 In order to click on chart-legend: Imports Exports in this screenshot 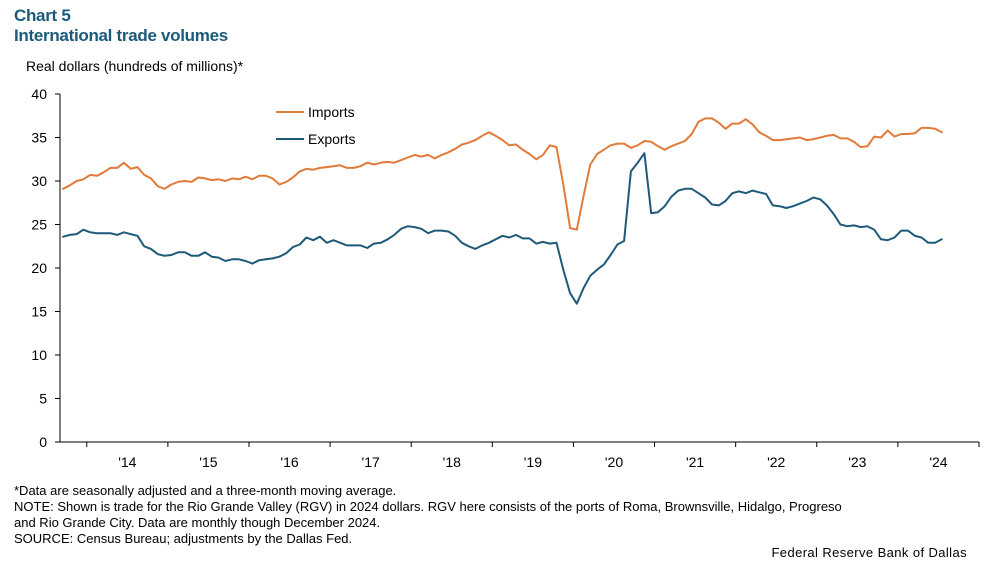, I will do `click(315, 125)`.